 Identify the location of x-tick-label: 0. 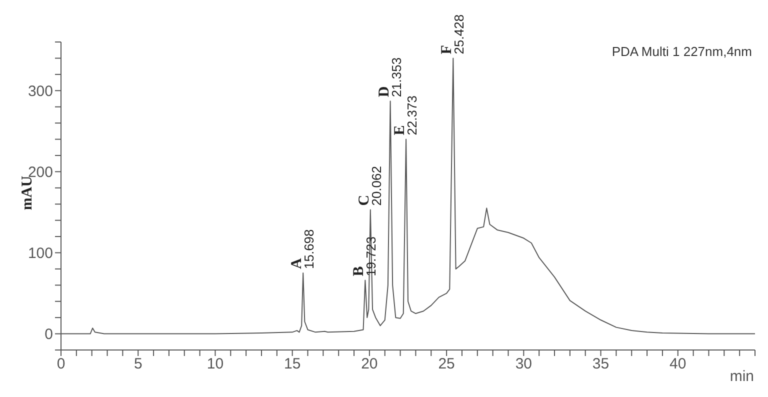
(61, 364).